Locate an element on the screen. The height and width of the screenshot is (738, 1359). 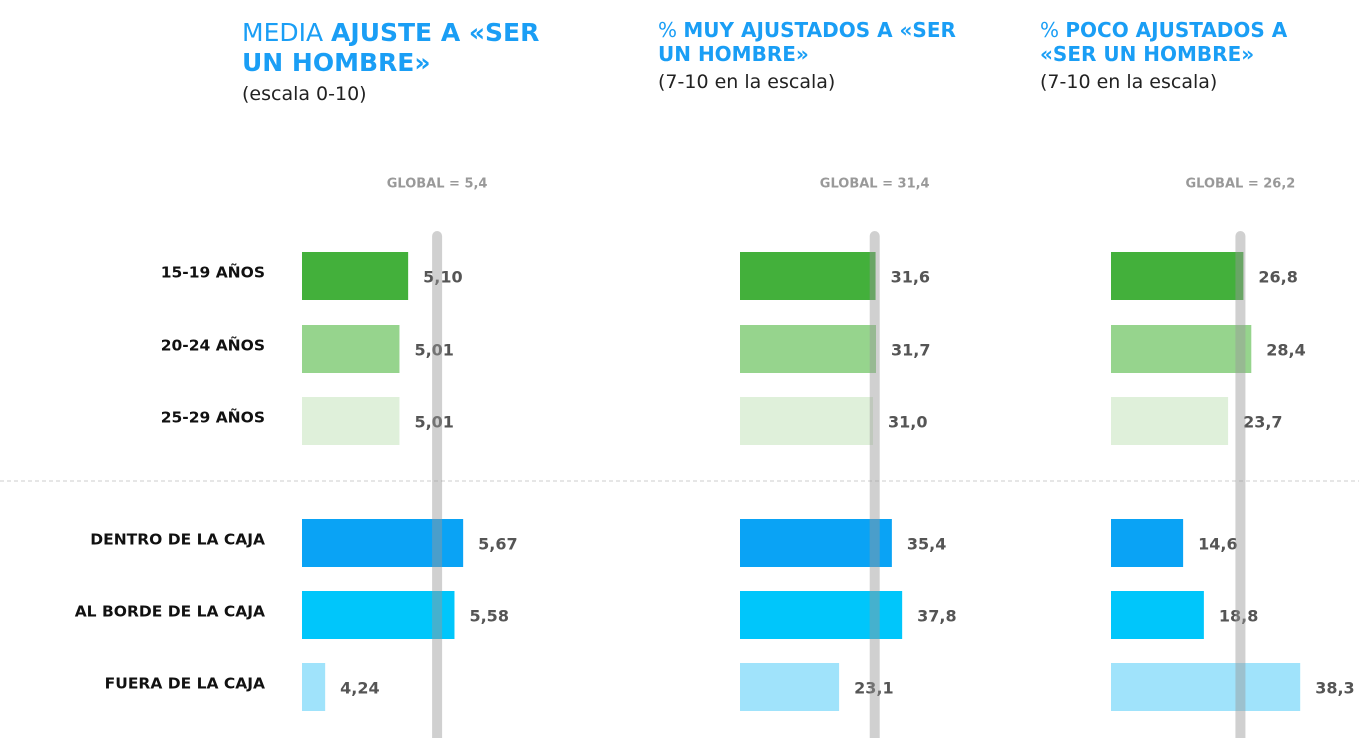
value-label: 28,4 is located at coordinates (1285, 350).